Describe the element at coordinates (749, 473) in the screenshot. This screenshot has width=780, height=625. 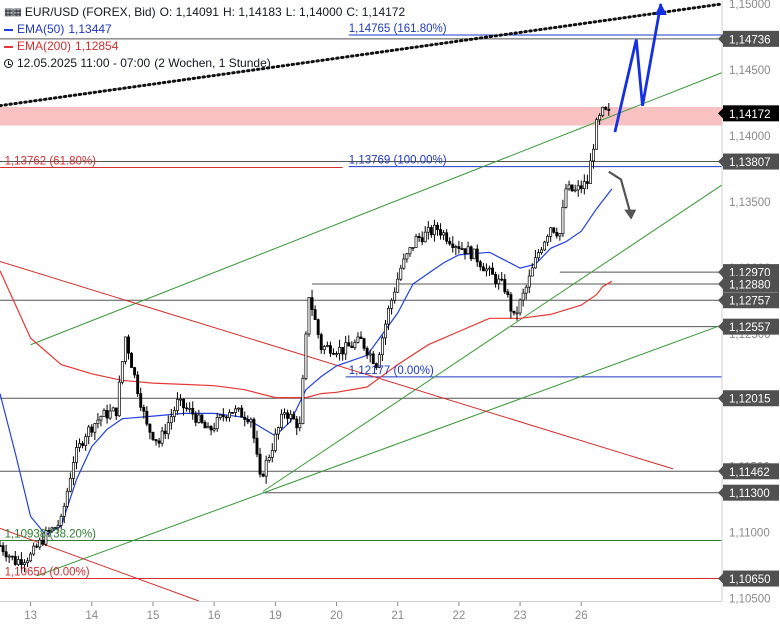
I see `price-label-text: 1,11462` at that location.